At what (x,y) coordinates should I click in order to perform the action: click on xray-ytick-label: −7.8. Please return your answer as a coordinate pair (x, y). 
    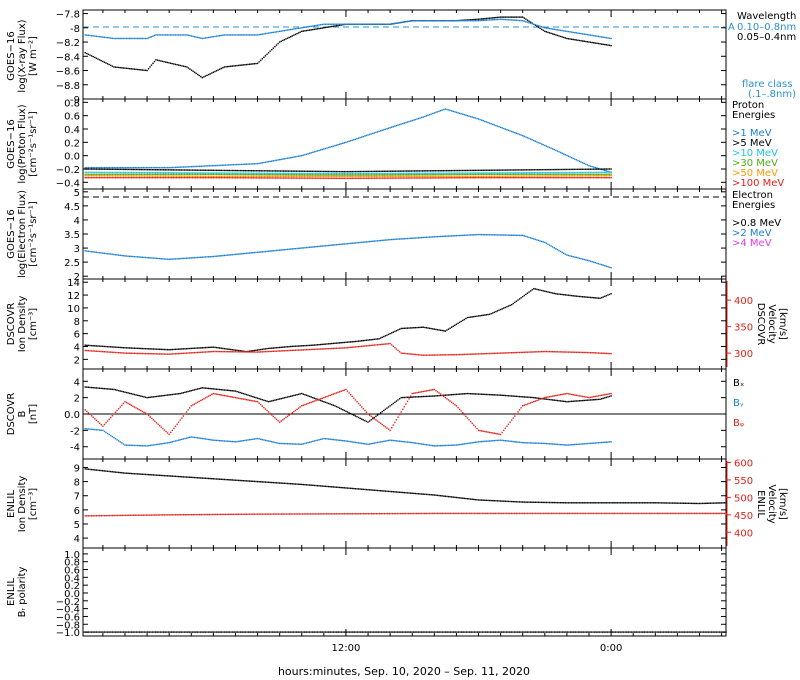
    Looking at the image, I should click on (68, 15).